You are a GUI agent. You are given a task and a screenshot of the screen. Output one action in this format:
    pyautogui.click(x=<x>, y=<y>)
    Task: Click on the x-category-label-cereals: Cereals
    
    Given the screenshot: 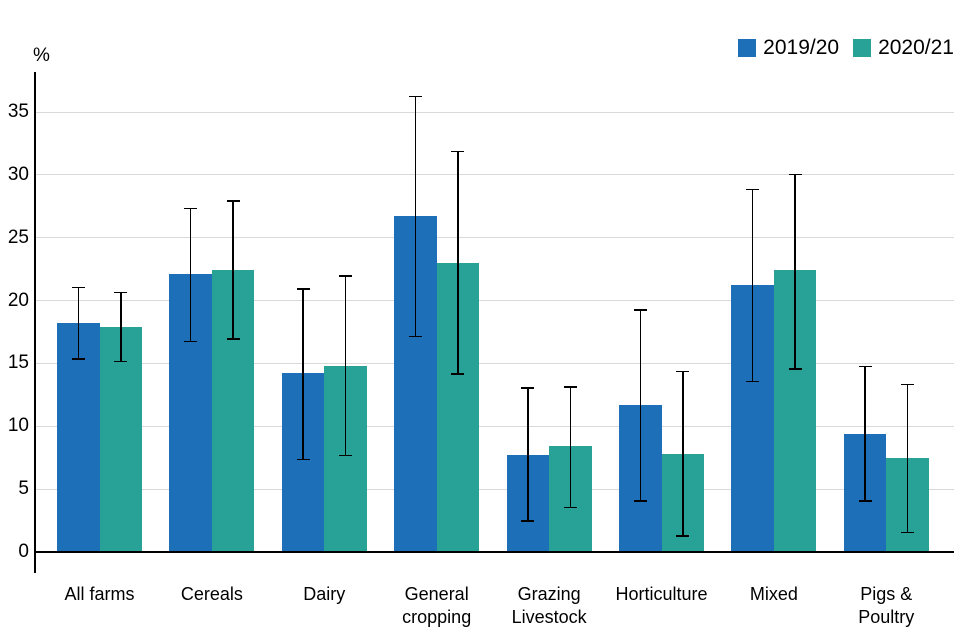 What is the action you would take?
    pyautogui.click(x=211, y=594)
    